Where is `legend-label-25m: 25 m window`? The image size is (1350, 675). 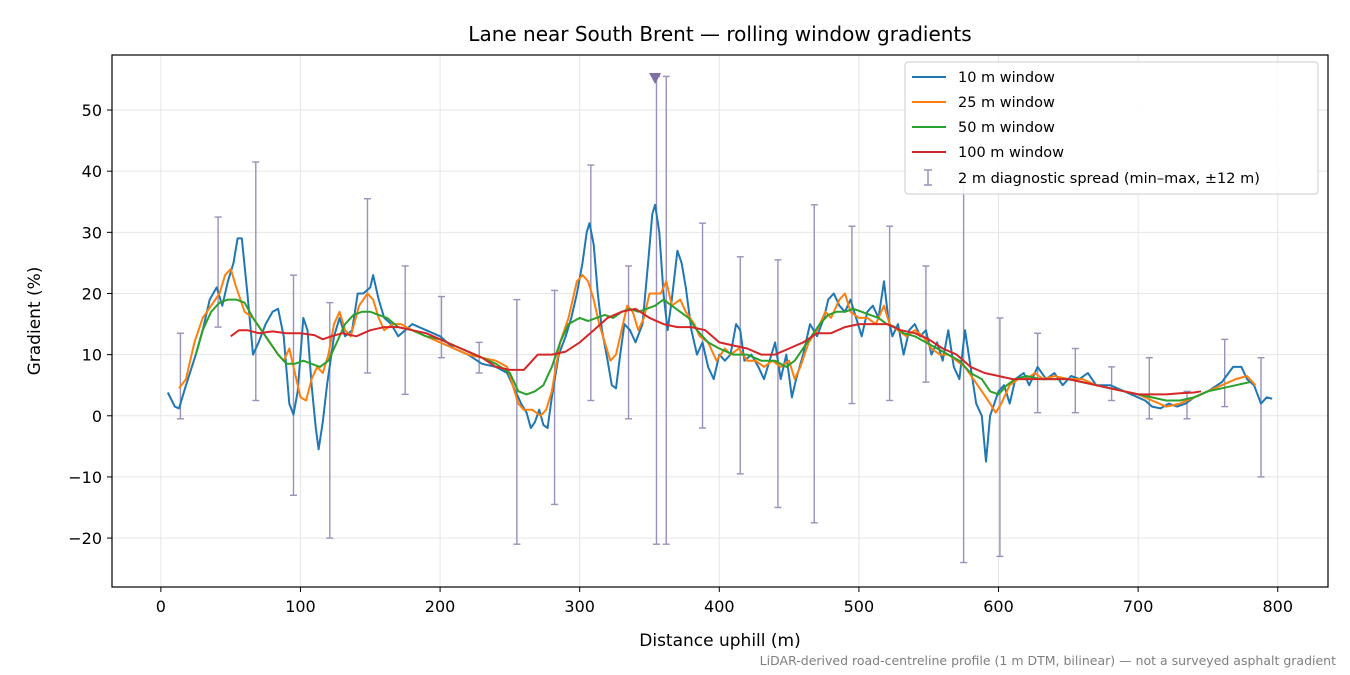
legend-label-25m: 25 m window is located at coordinates (1006, 103).